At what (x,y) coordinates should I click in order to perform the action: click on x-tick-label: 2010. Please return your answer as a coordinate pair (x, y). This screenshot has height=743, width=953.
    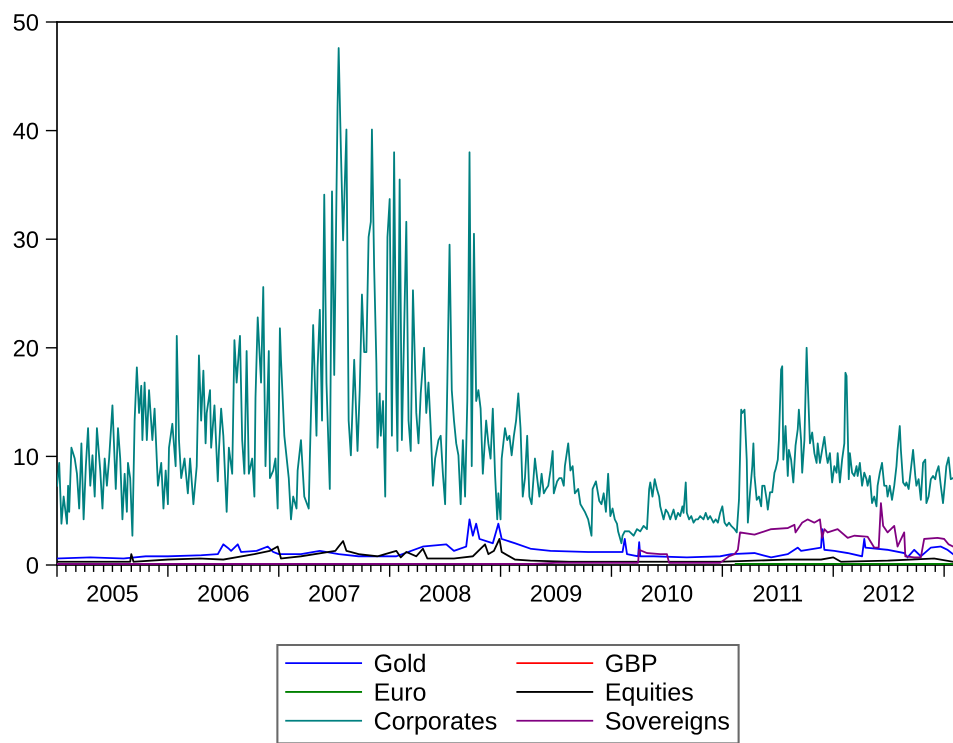
    Looking at the image, I should click on (667, 593).